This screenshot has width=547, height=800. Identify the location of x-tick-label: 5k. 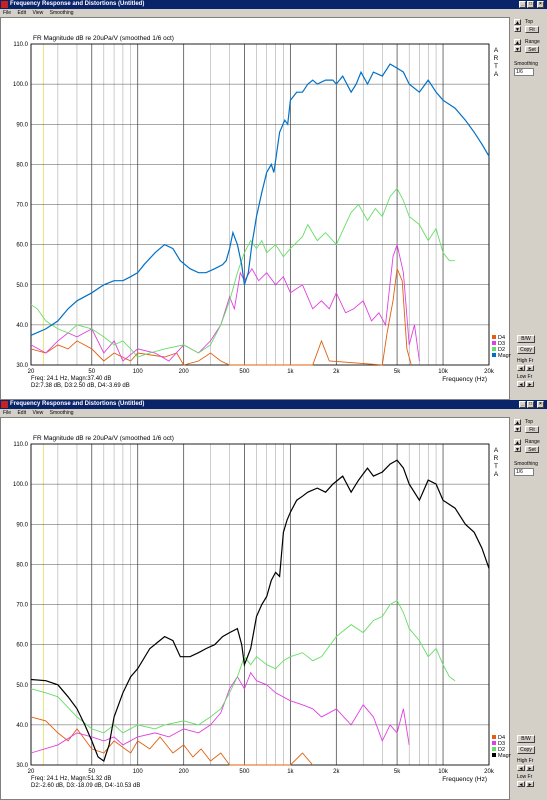
(397, 372).